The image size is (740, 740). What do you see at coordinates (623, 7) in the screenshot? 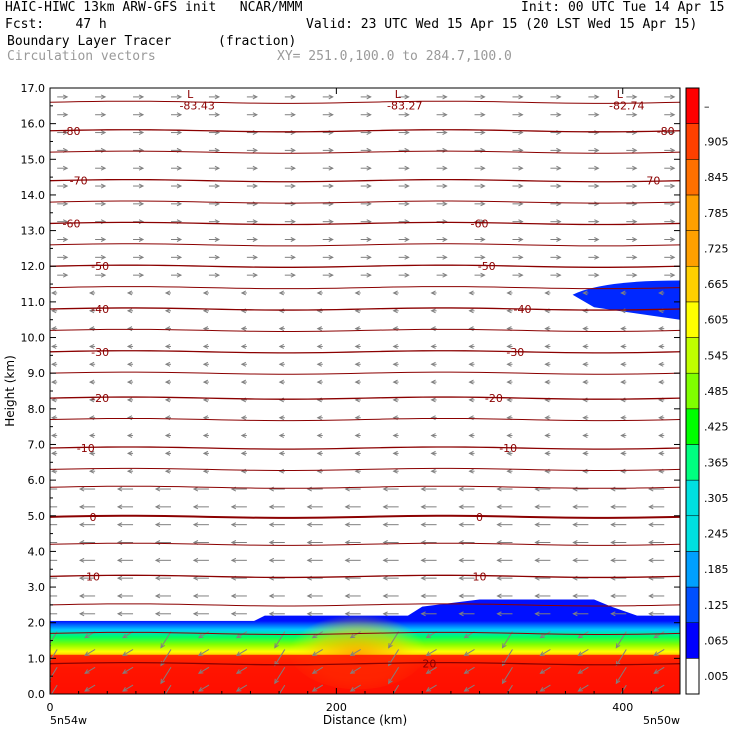
I see `header-init-time: Init: 00 UTC Tue 14 Apr 15` at bounding box center [623, 7].